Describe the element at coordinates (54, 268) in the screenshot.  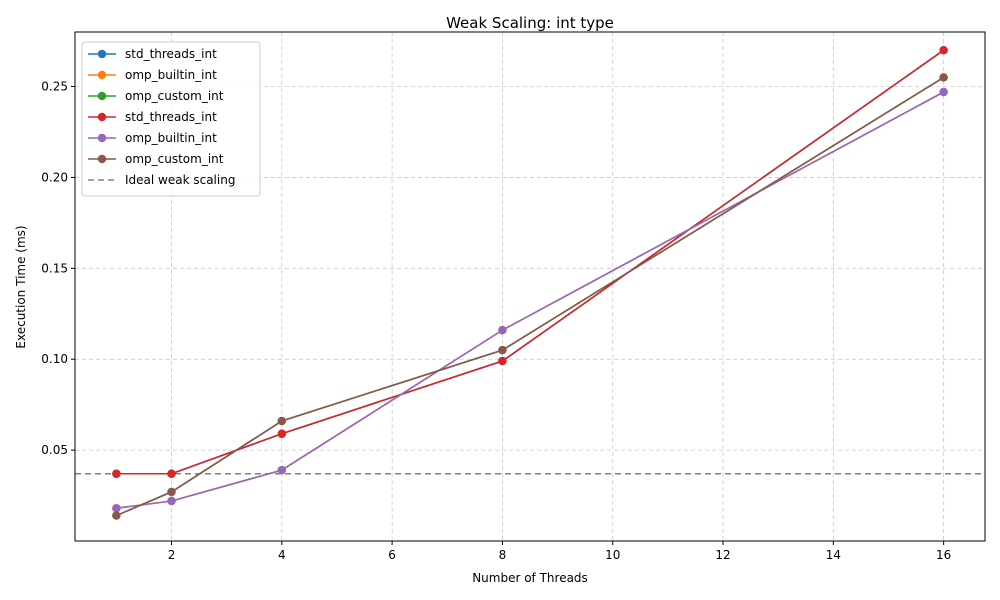
I see `y-tick-label: 0.15` at that location.